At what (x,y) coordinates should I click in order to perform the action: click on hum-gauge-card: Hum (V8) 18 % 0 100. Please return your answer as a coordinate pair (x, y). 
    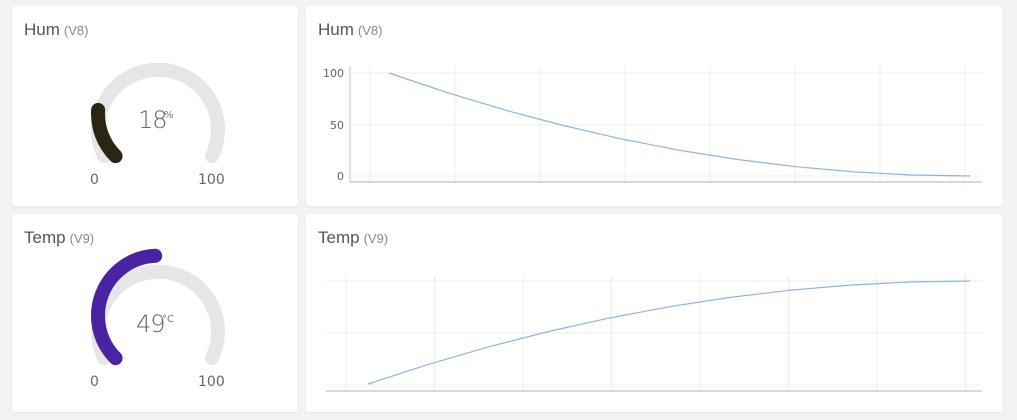
    Looking at the image, I should click on (155, 106).